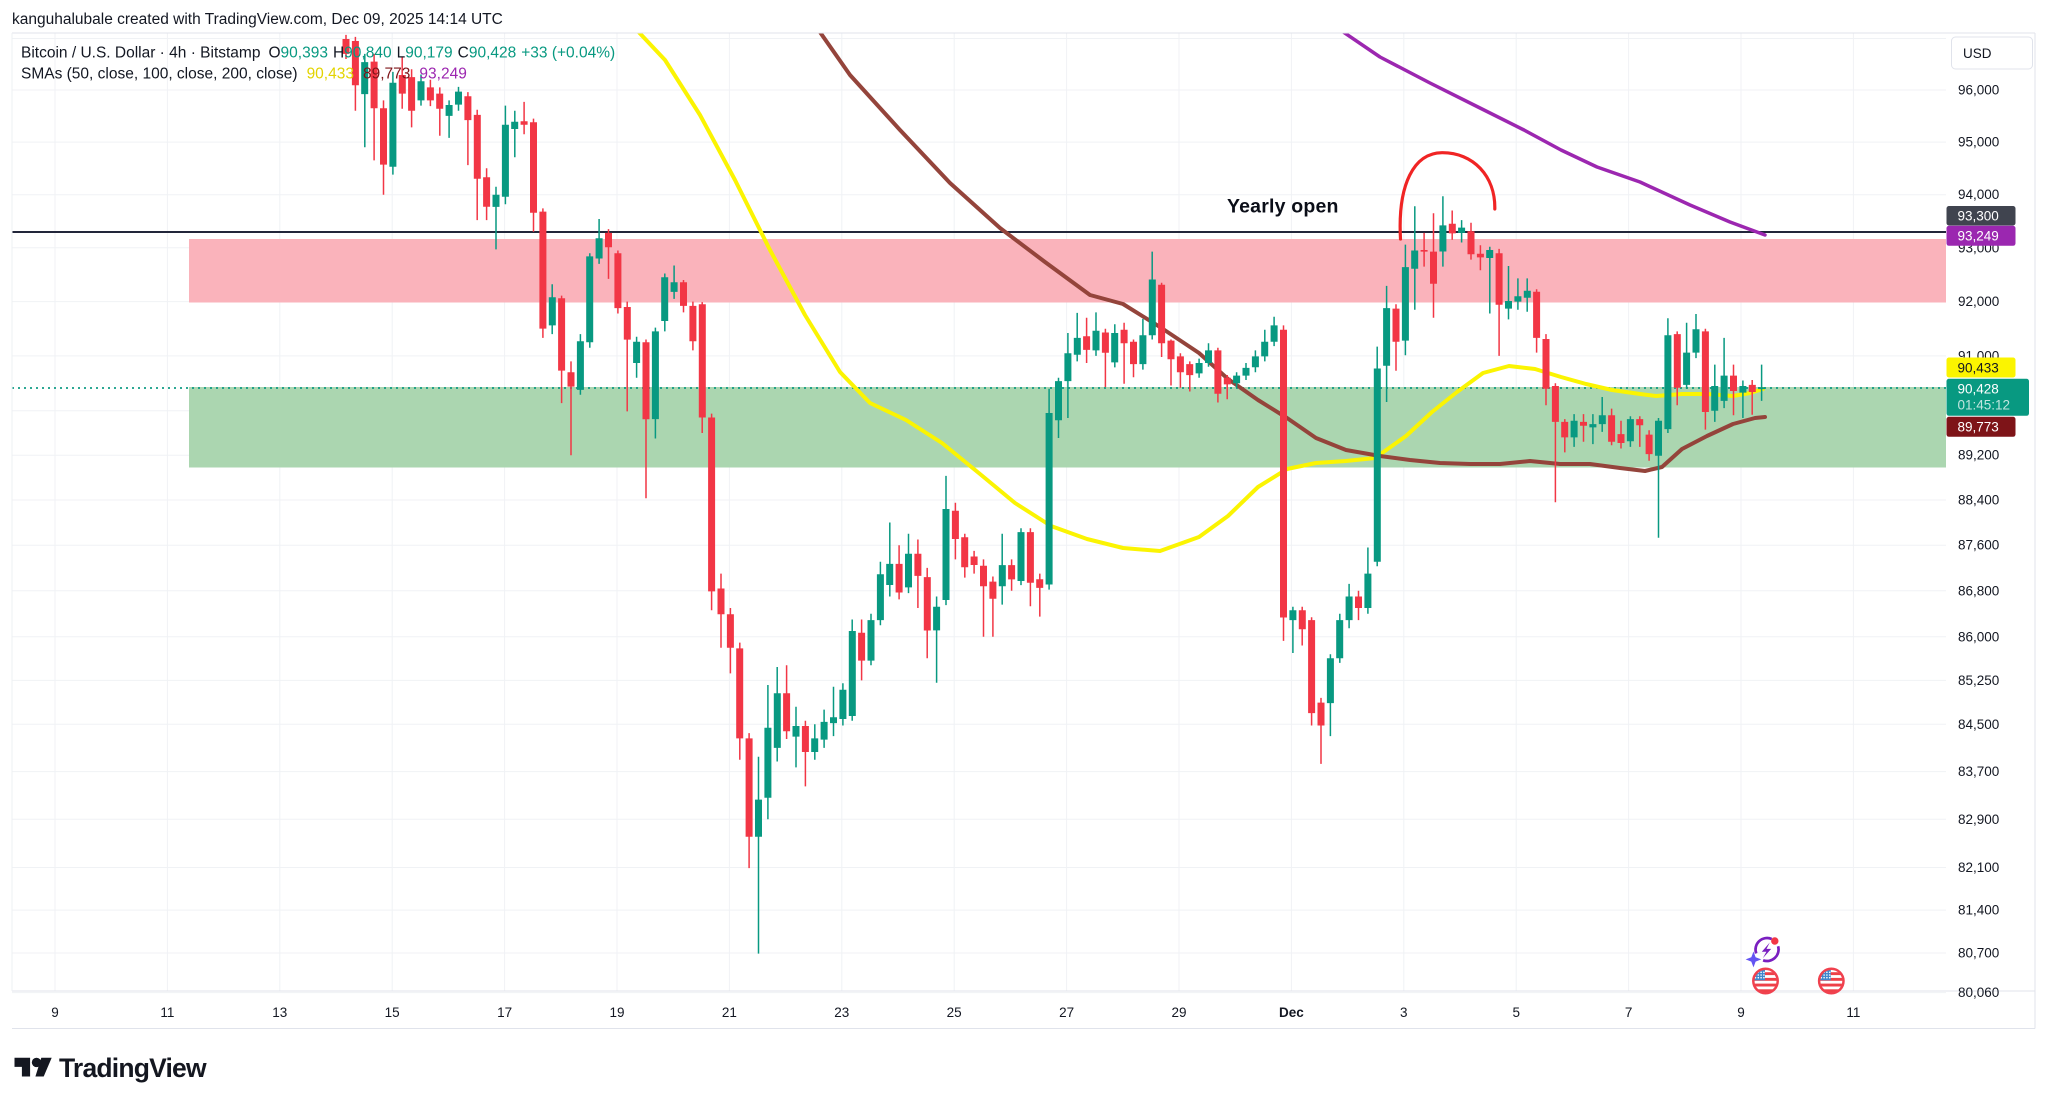 The height and width of the screenshot is (1110, 2048). I want to click on svg-text: 15, so click(392, 1012).